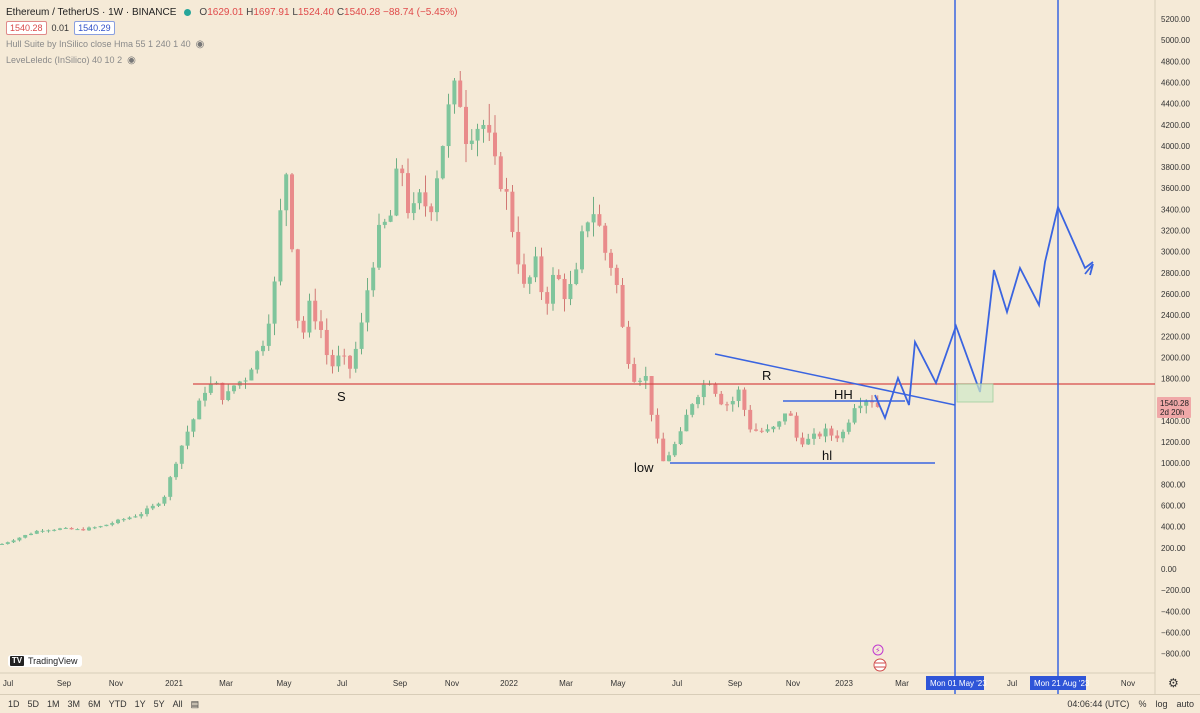  Describe the element at coordinates (1173, 683) in the screenshot. I see `gear-icon: ⚙` at that location.